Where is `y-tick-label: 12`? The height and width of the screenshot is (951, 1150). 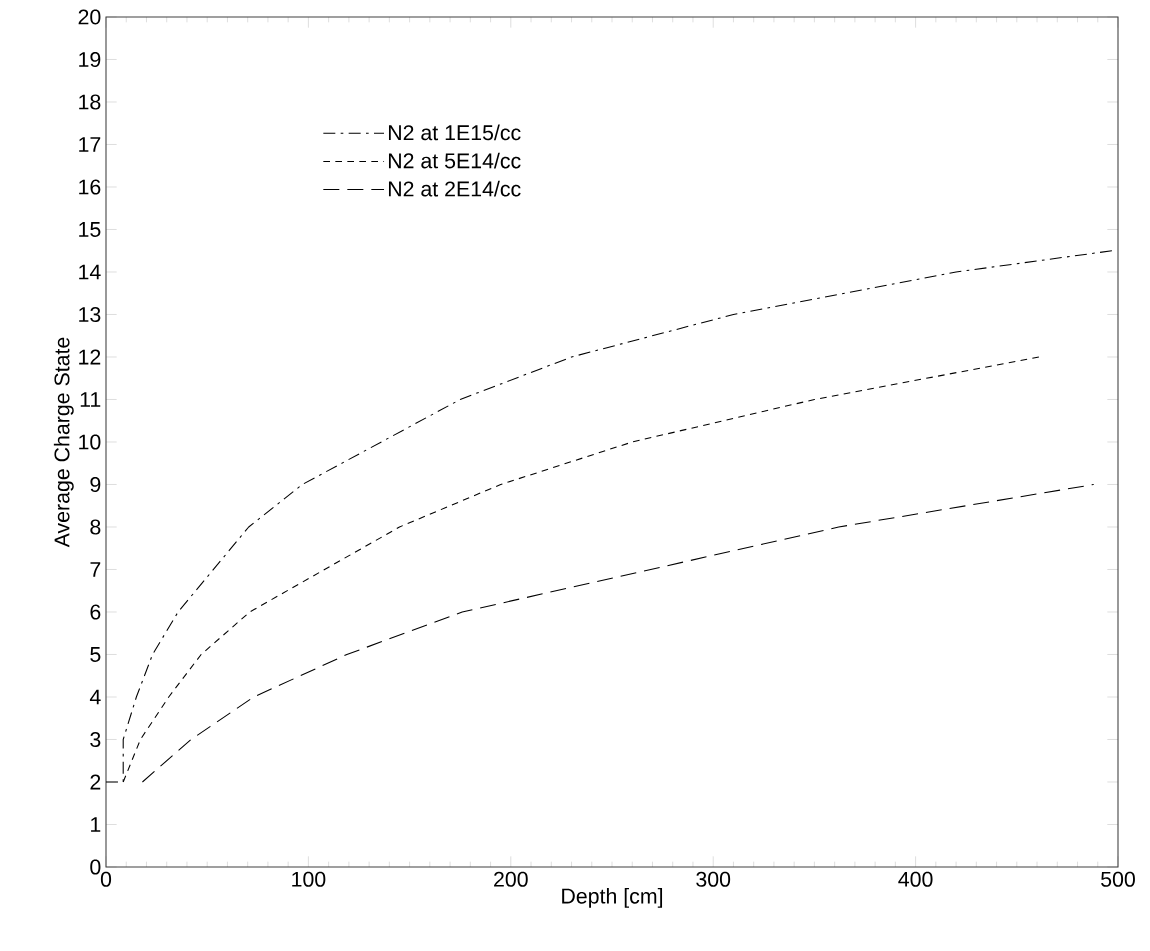 y-tick-label: 12 is located at coordinates (90, 357).